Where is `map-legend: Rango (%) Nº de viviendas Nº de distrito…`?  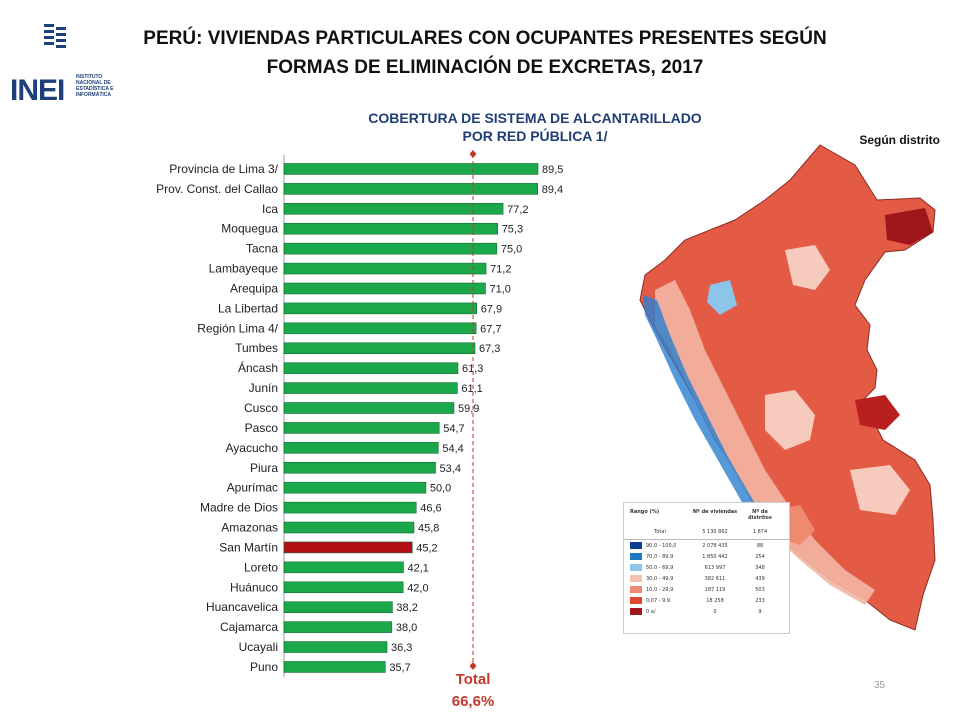
map-legend: Rango (%) Nº de viviendas Nº de distrito… is located at coordinates (706, 568).